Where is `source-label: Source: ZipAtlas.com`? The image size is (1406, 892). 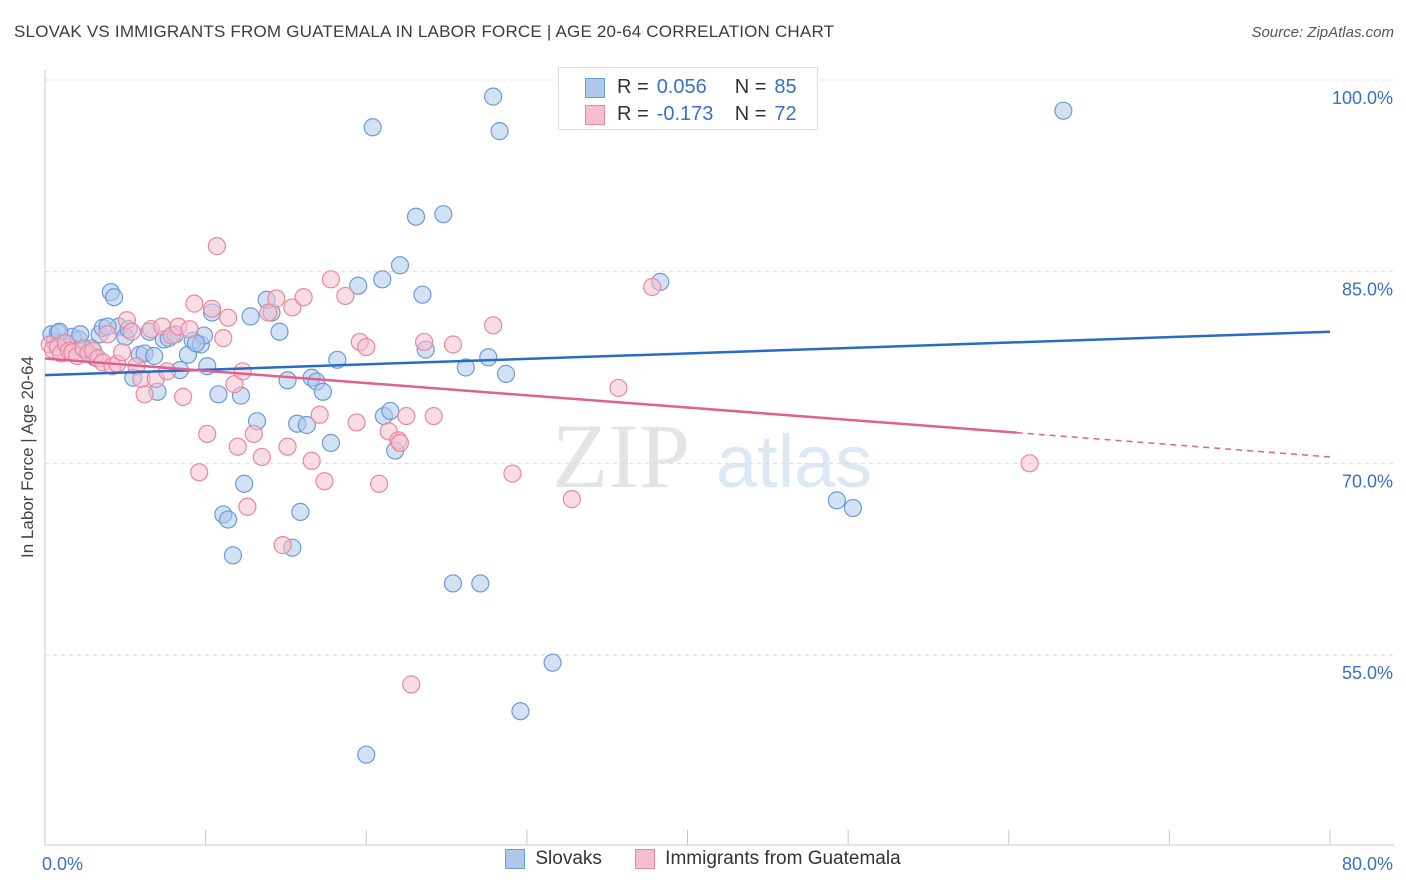 source-label: Source: ZipAtlas.com is located at coordinates (1322, 32).